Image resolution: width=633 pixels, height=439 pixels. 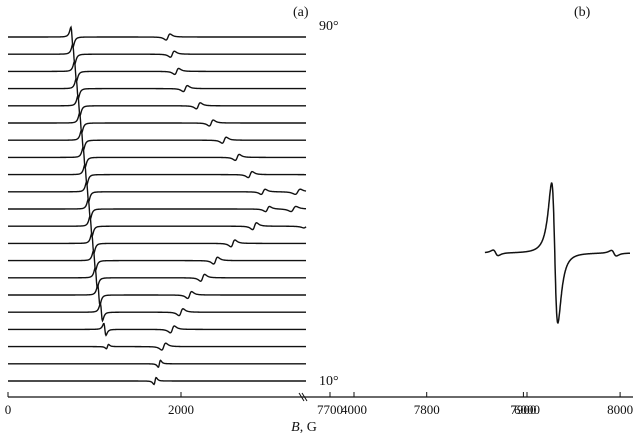 I want to click on axis-break-mark, so click(x=303, y=397).